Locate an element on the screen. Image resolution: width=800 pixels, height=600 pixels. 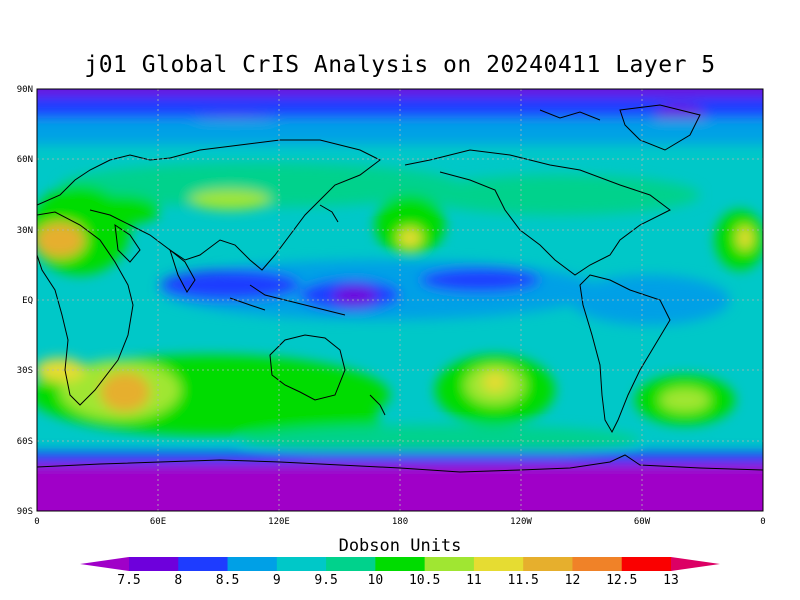
colorbar-tick-label: 9.5 is located at coordinates (325, 580).